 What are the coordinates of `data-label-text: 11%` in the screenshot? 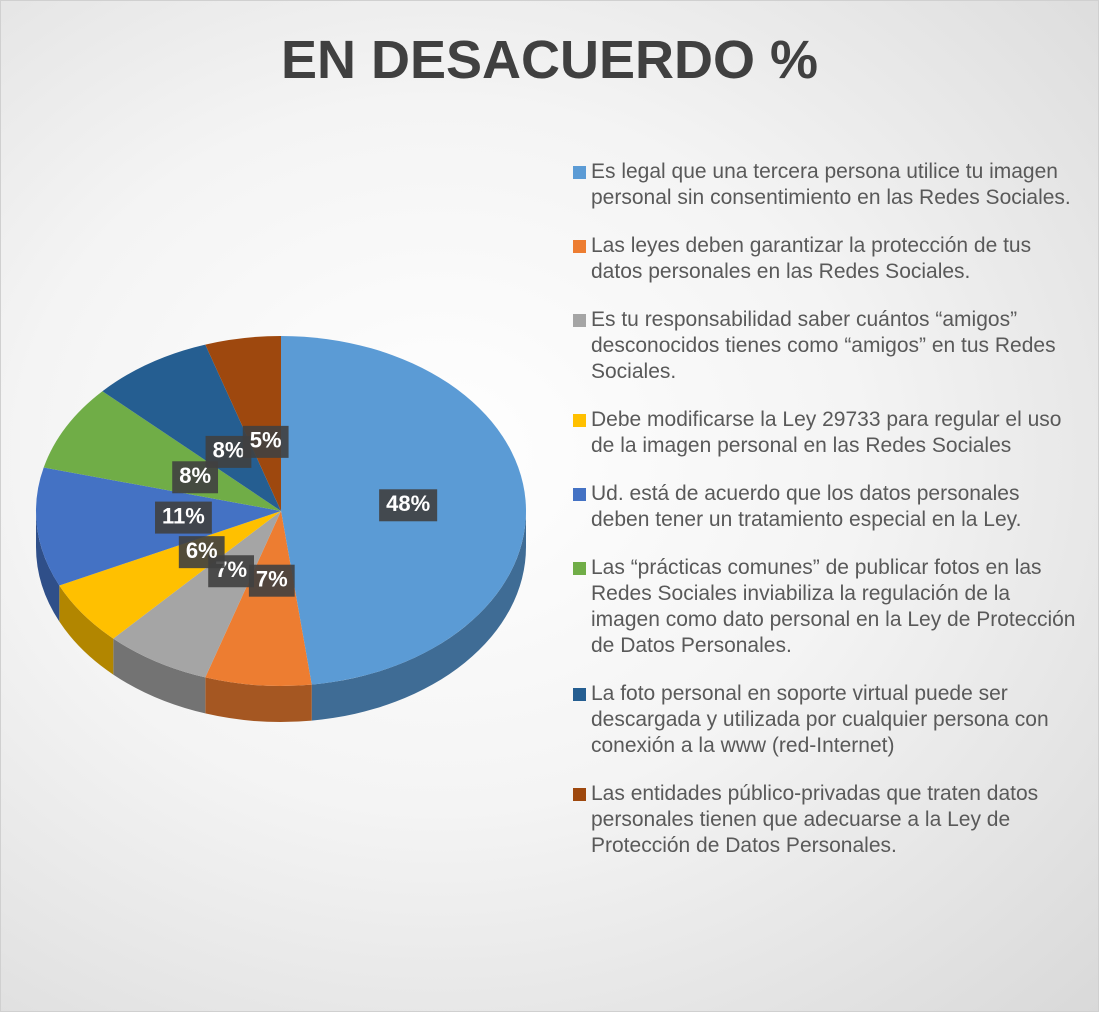 It's located at (183, 515).